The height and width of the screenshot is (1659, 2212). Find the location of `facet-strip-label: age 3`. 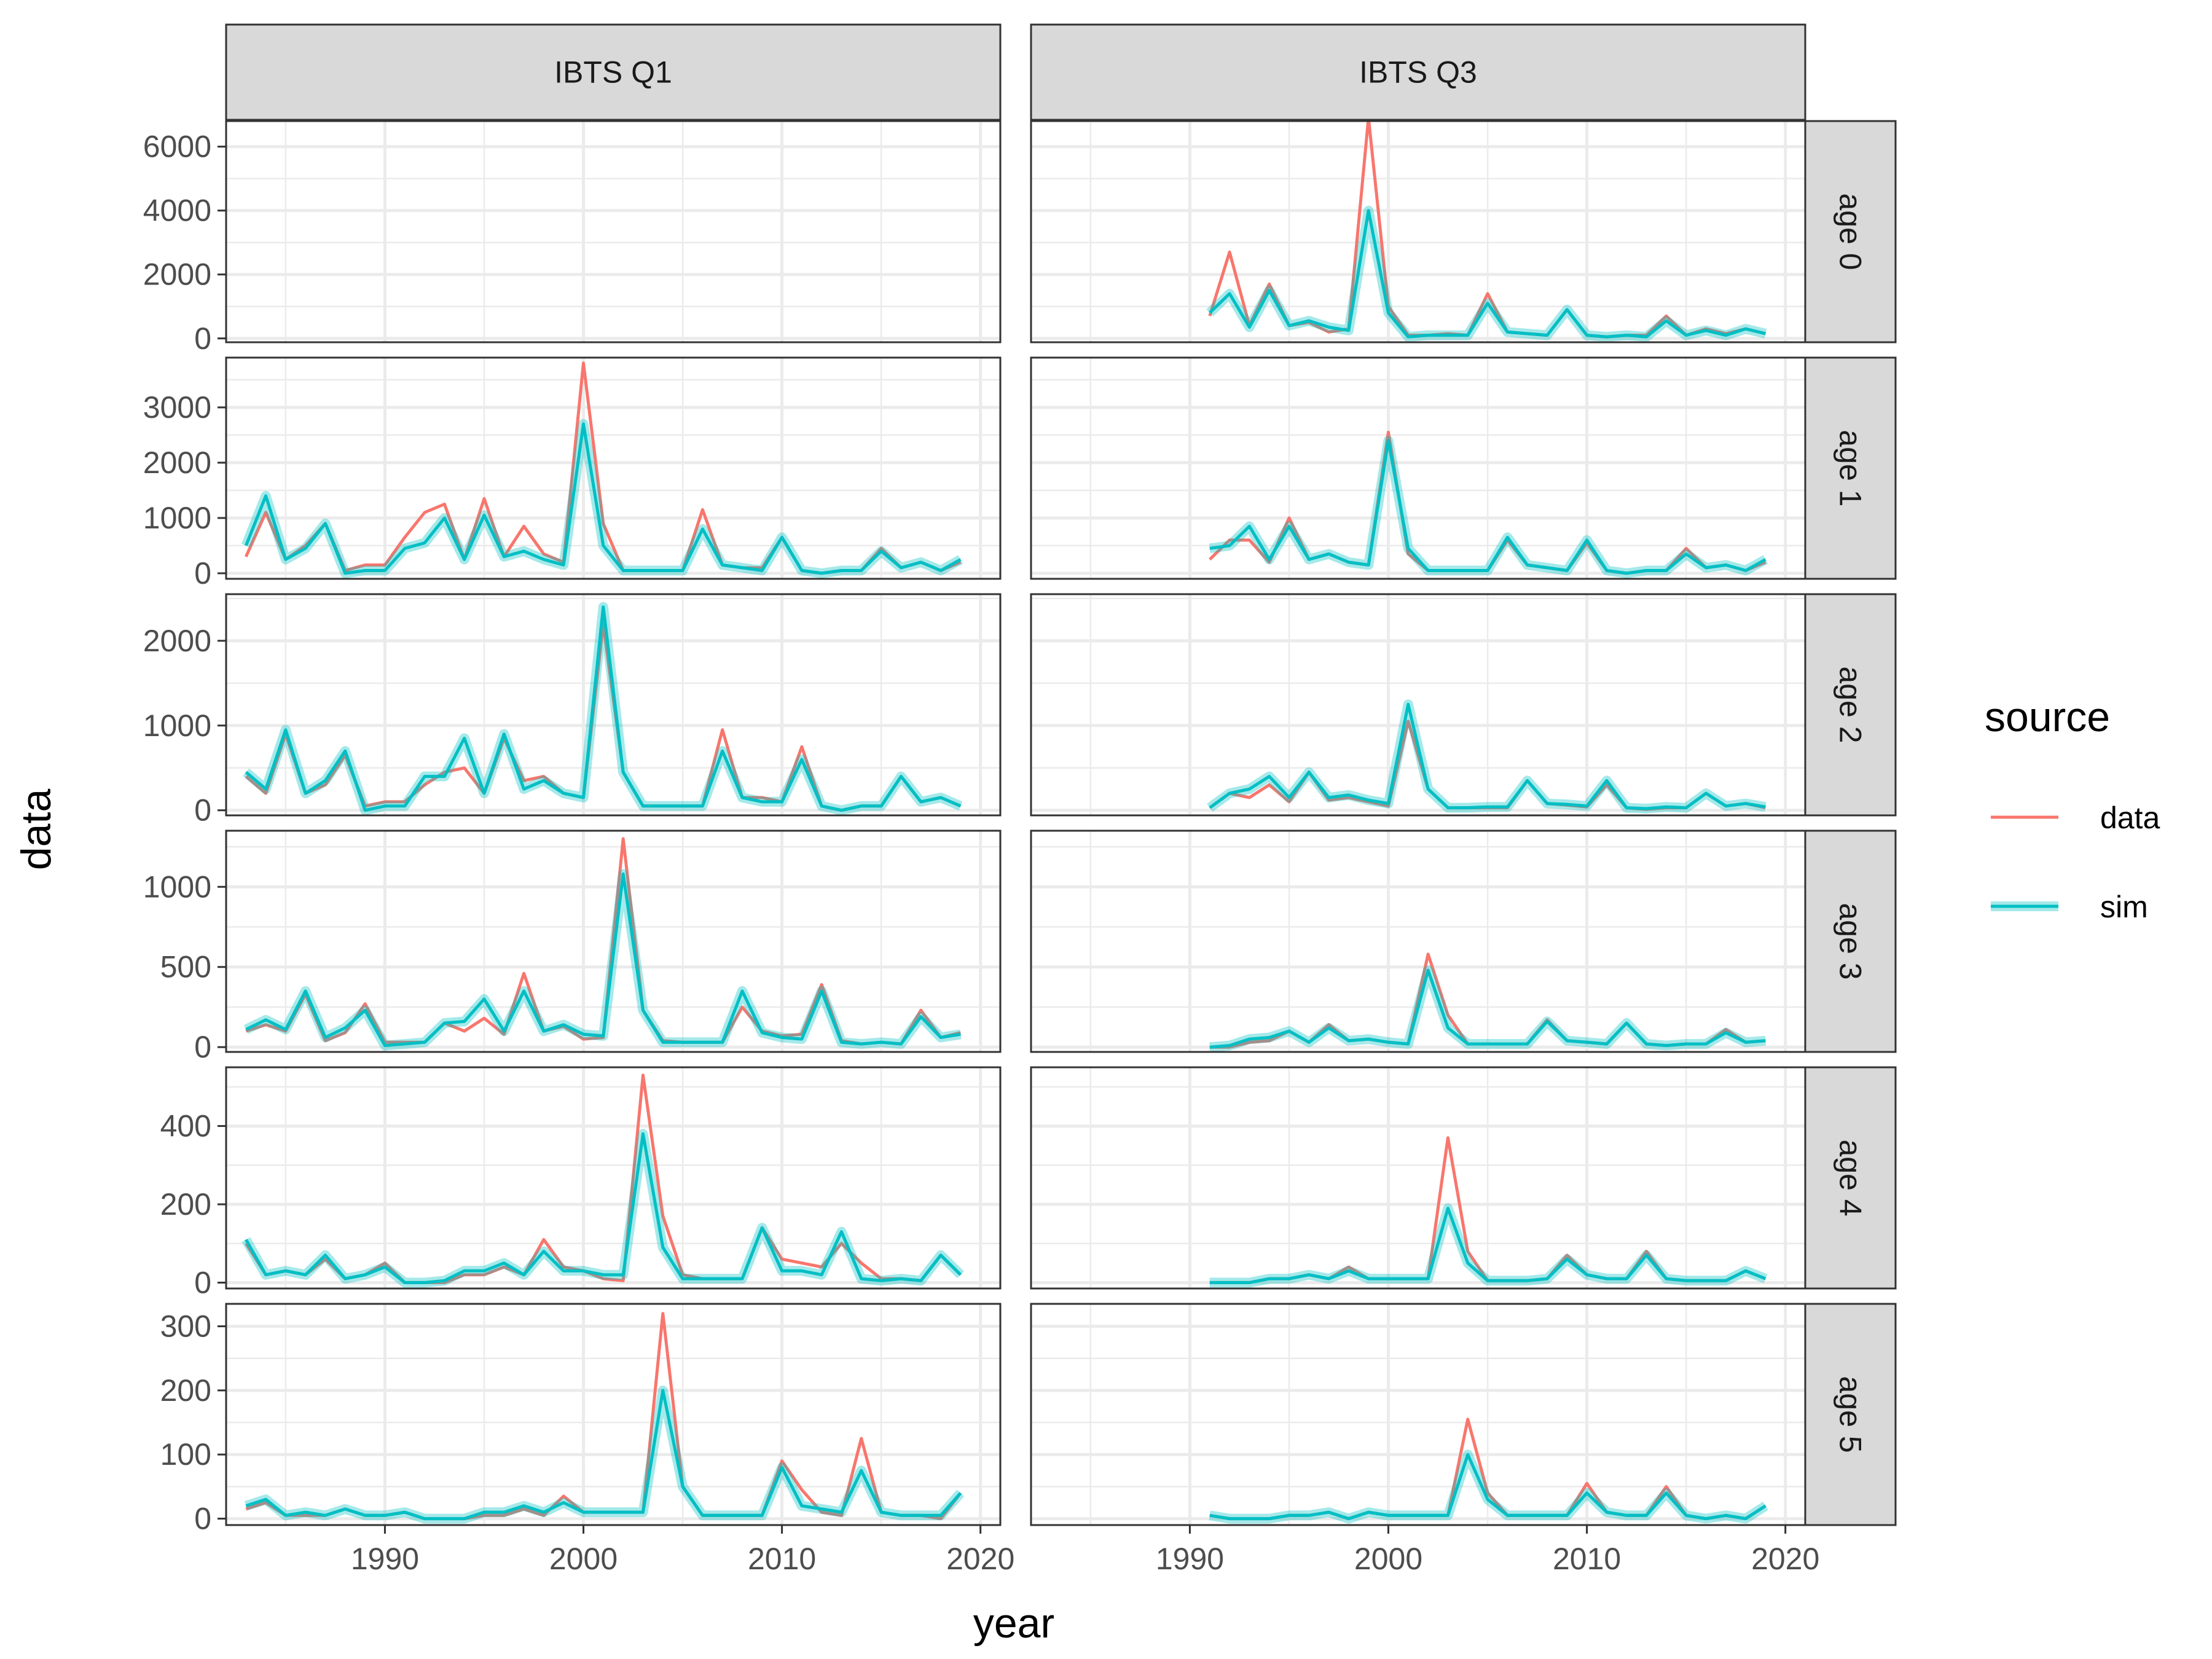

facet-strip-label: age 3 is located at coordinates (1851, 941).